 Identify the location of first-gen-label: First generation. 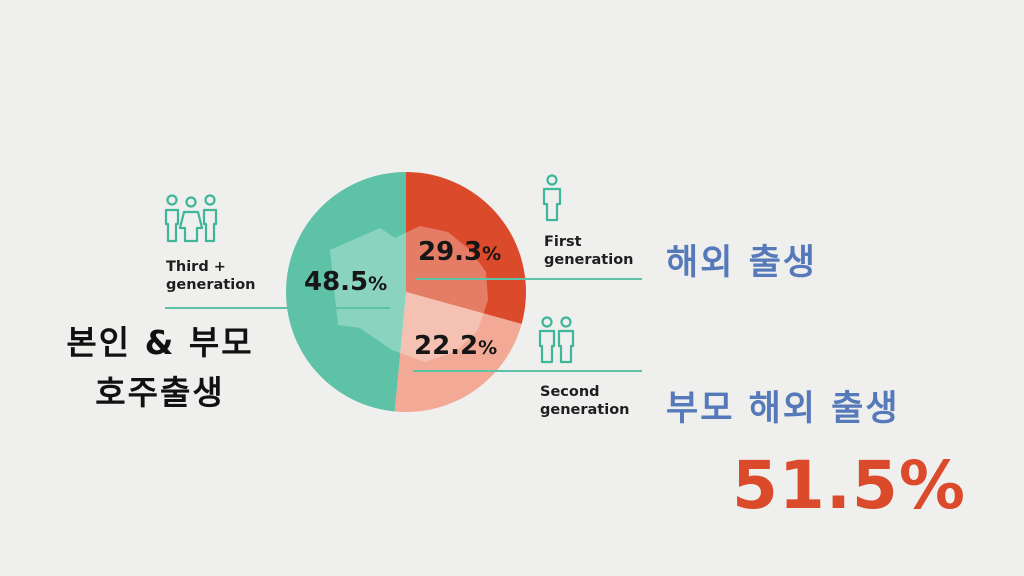
(589, 251).